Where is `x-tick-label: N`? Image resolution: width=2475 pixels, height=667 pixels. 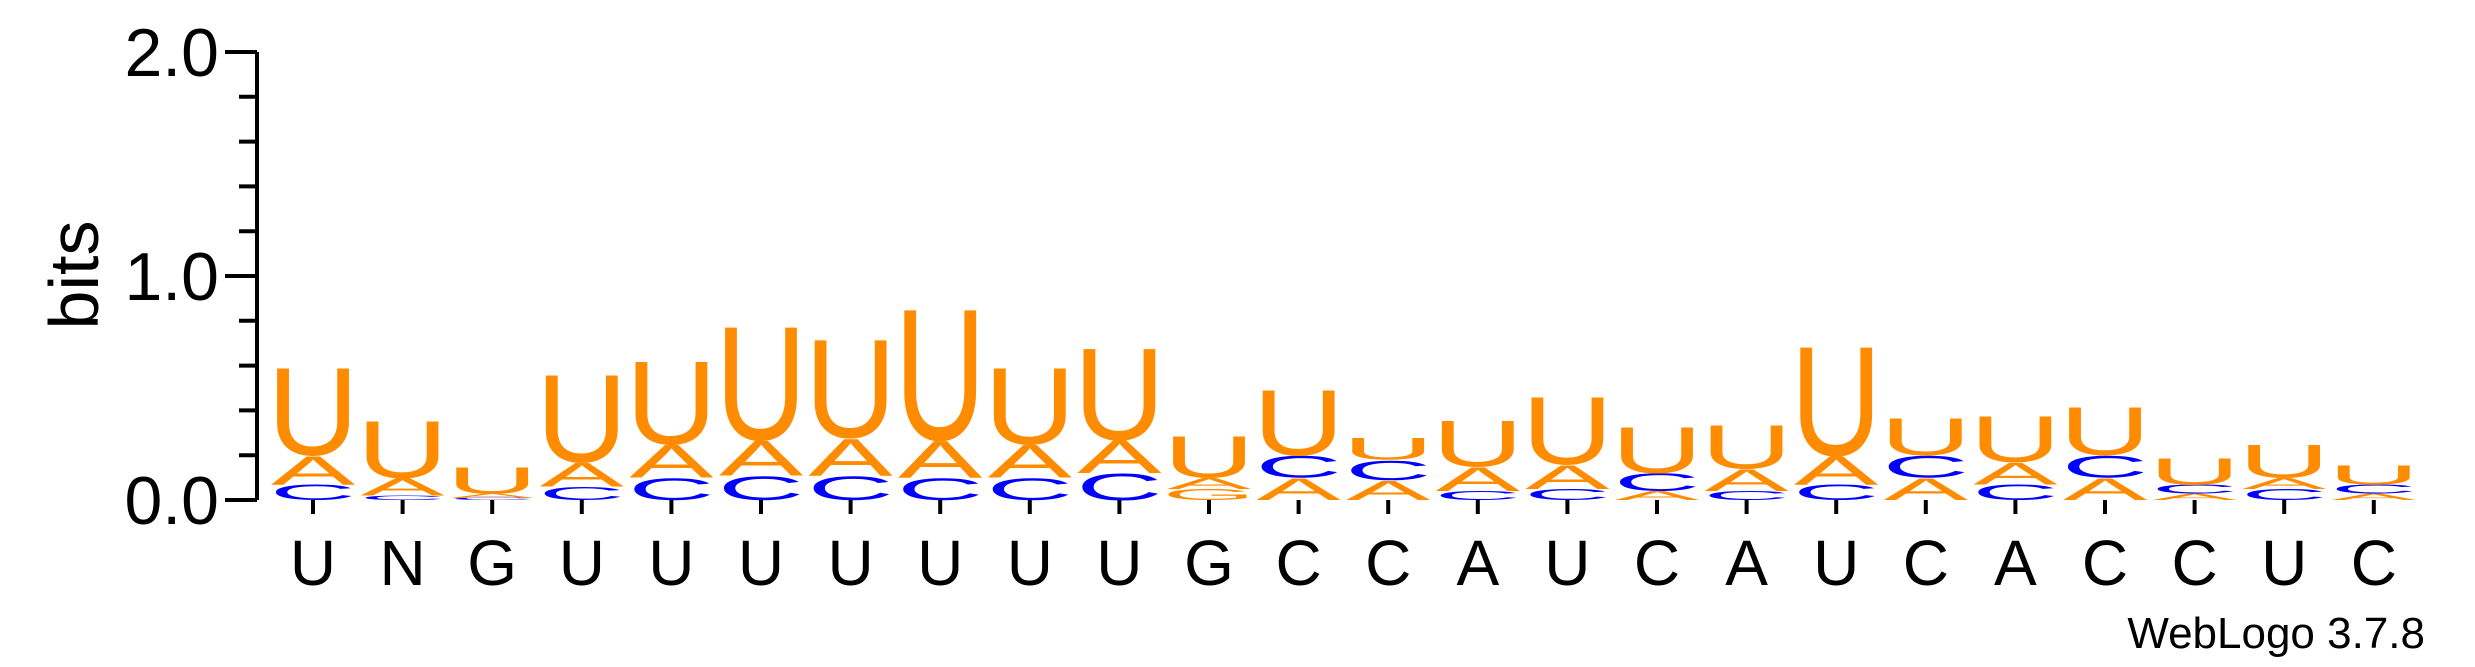
x-tick-label: N is located at coordinates (402, 563).